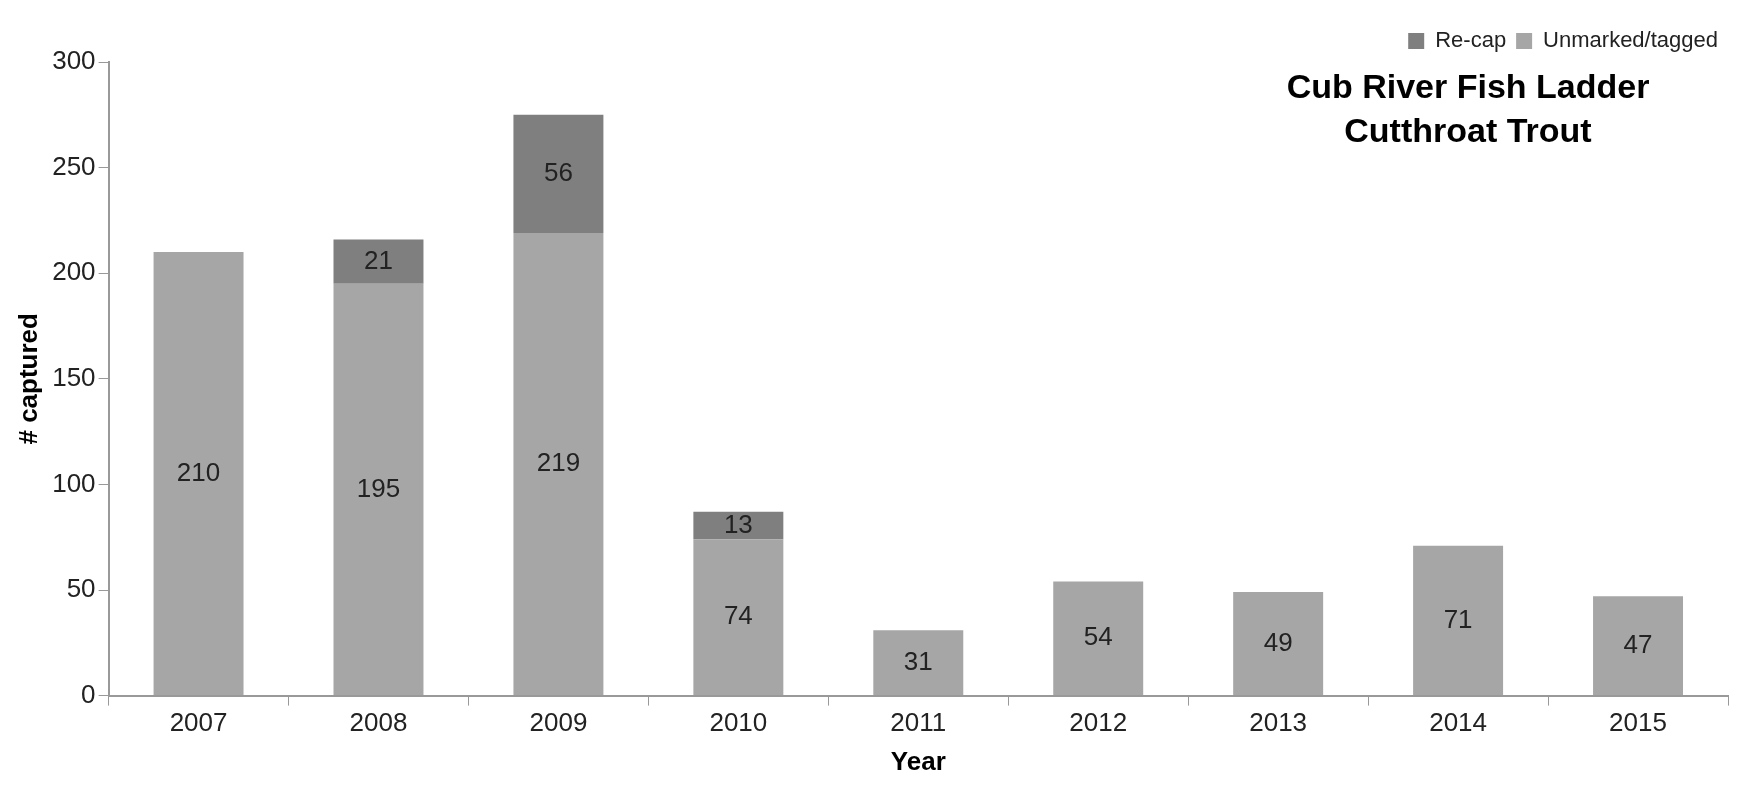  What do you see at coordinates (918, 760) in the screenshot?
I see `x-axis-title: Year` at bounding box center [918, 760].